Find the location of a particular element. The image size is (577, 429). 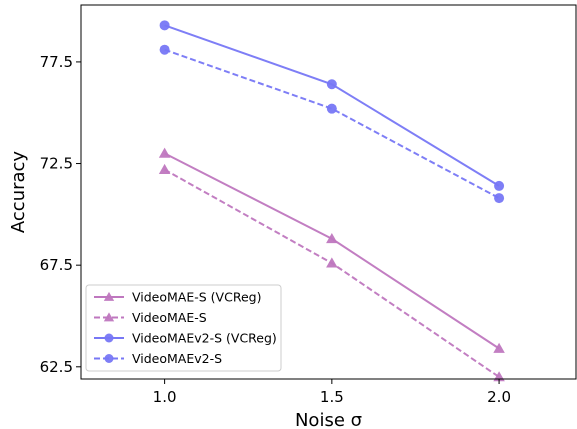

legend-entry: VideoMAEv2-S is located at coordinates (158, 358).